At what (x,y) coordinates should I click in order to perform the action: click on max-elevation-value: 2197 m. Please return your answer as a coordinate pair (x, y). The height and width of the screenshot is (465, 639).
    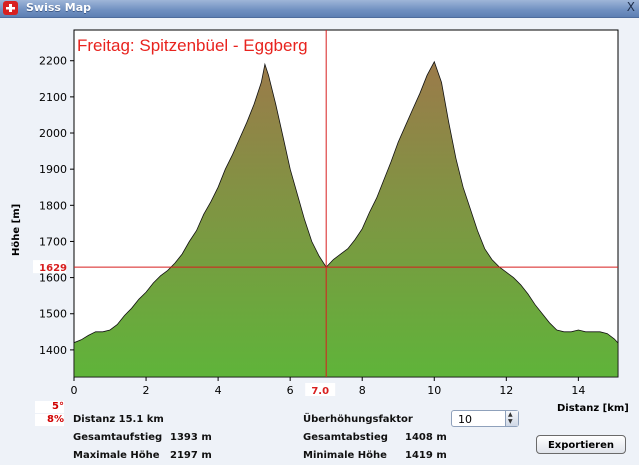
    Looking at the image, I should click on (191, 455).